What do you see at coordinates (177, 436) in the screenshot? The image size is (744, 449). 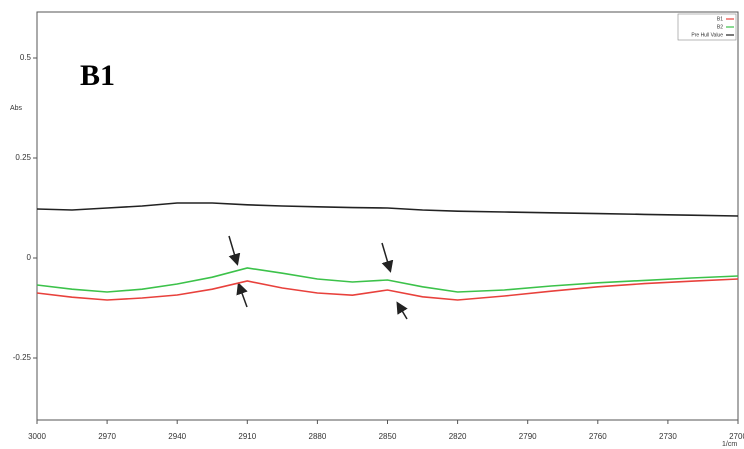 I see `x-tick-label: 2940` at bounding box center [177, 436].